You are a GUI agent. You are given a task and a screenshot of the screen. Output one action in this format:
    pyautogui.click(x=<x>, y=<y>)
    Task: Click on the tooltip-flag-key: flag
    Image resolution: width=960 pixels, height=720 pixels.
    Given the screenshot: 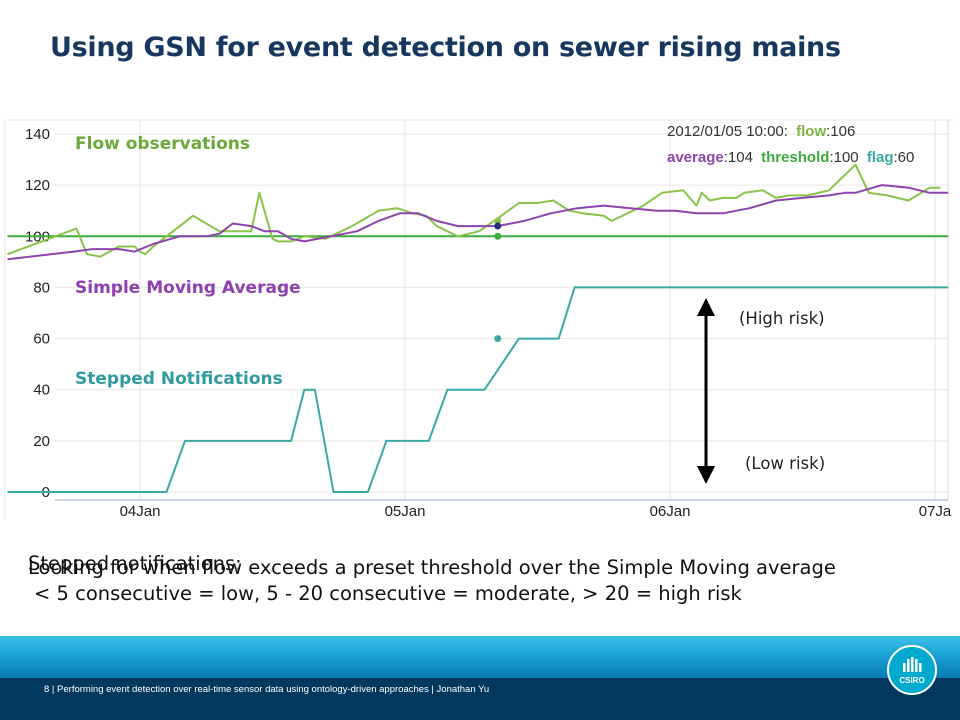 What is the action you would take?
    pyautogui.click(x=880, y=157)
    